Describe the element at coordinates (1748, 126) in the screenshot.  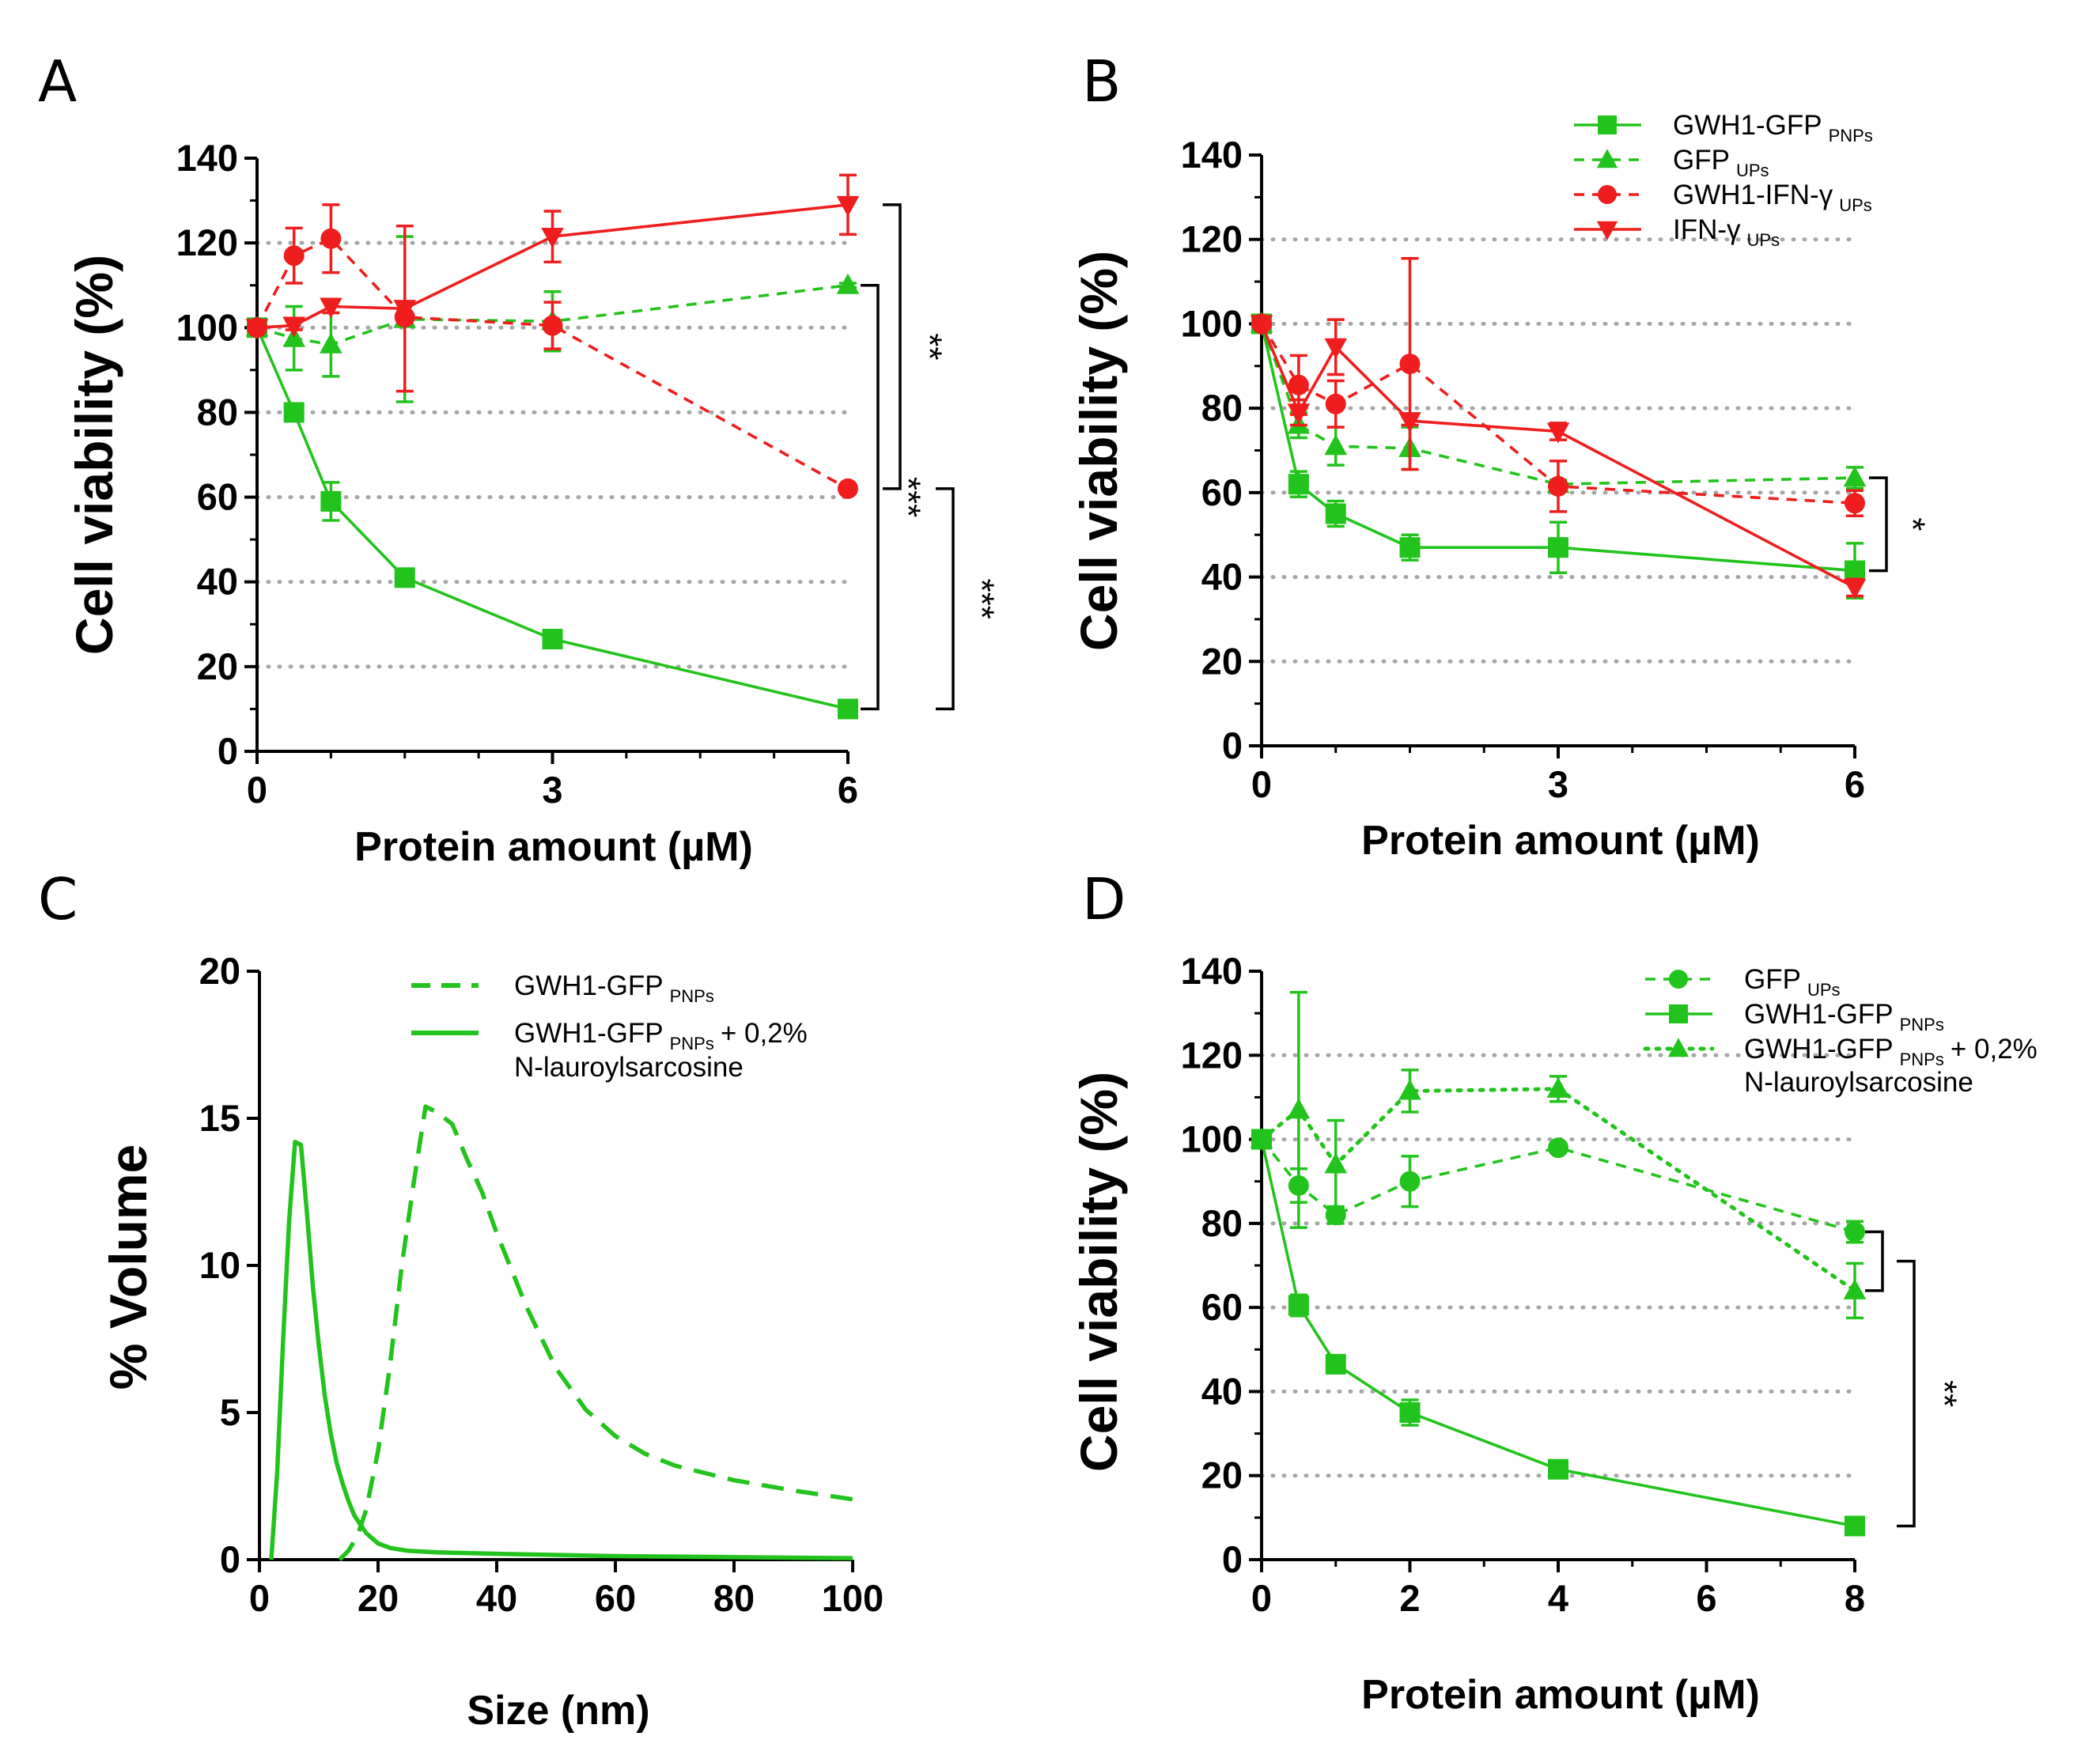
I see `legend-name: GWH1-GFP` at that location.